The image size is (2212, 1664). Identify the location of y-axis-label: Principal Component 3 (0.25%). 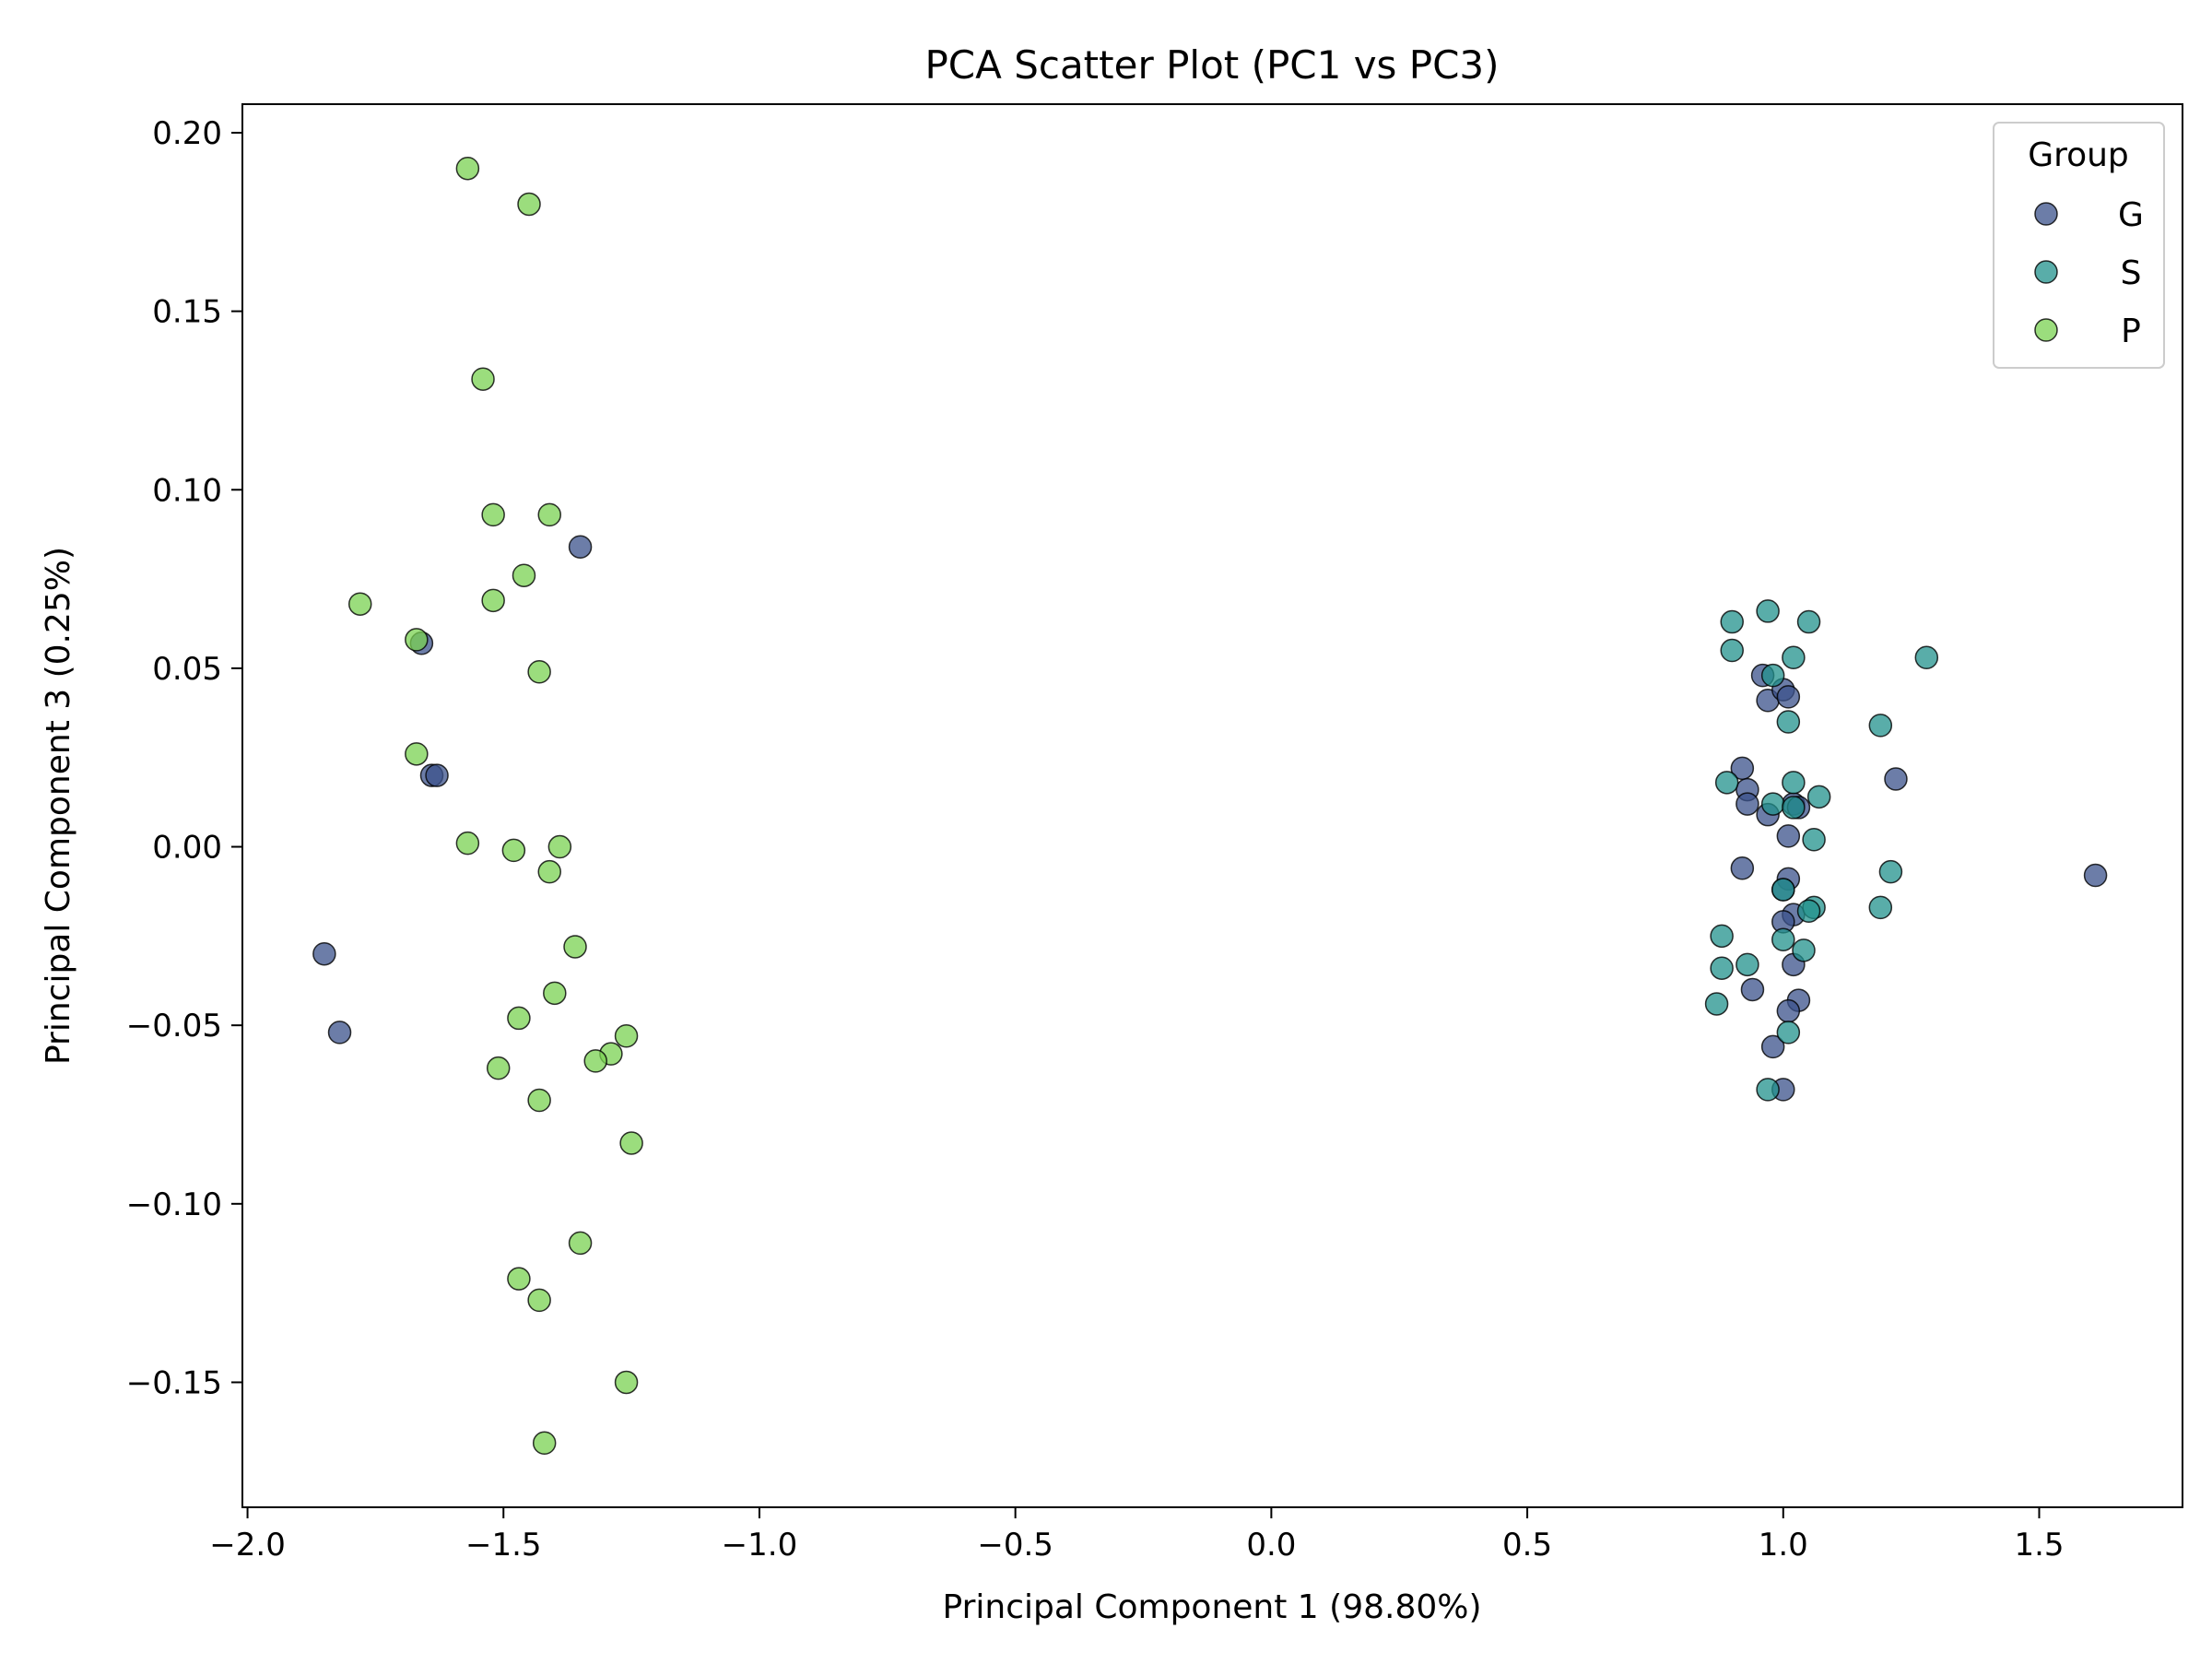
(58, 806).